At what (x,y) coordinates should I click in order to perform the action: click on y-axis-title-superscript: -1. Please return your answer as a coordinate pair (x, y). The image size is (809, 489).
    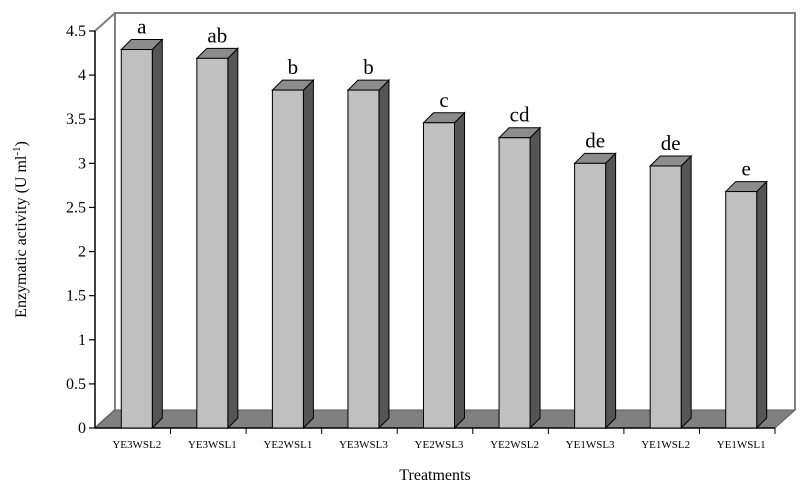
    Looking at the image, I should click on (17, 150).